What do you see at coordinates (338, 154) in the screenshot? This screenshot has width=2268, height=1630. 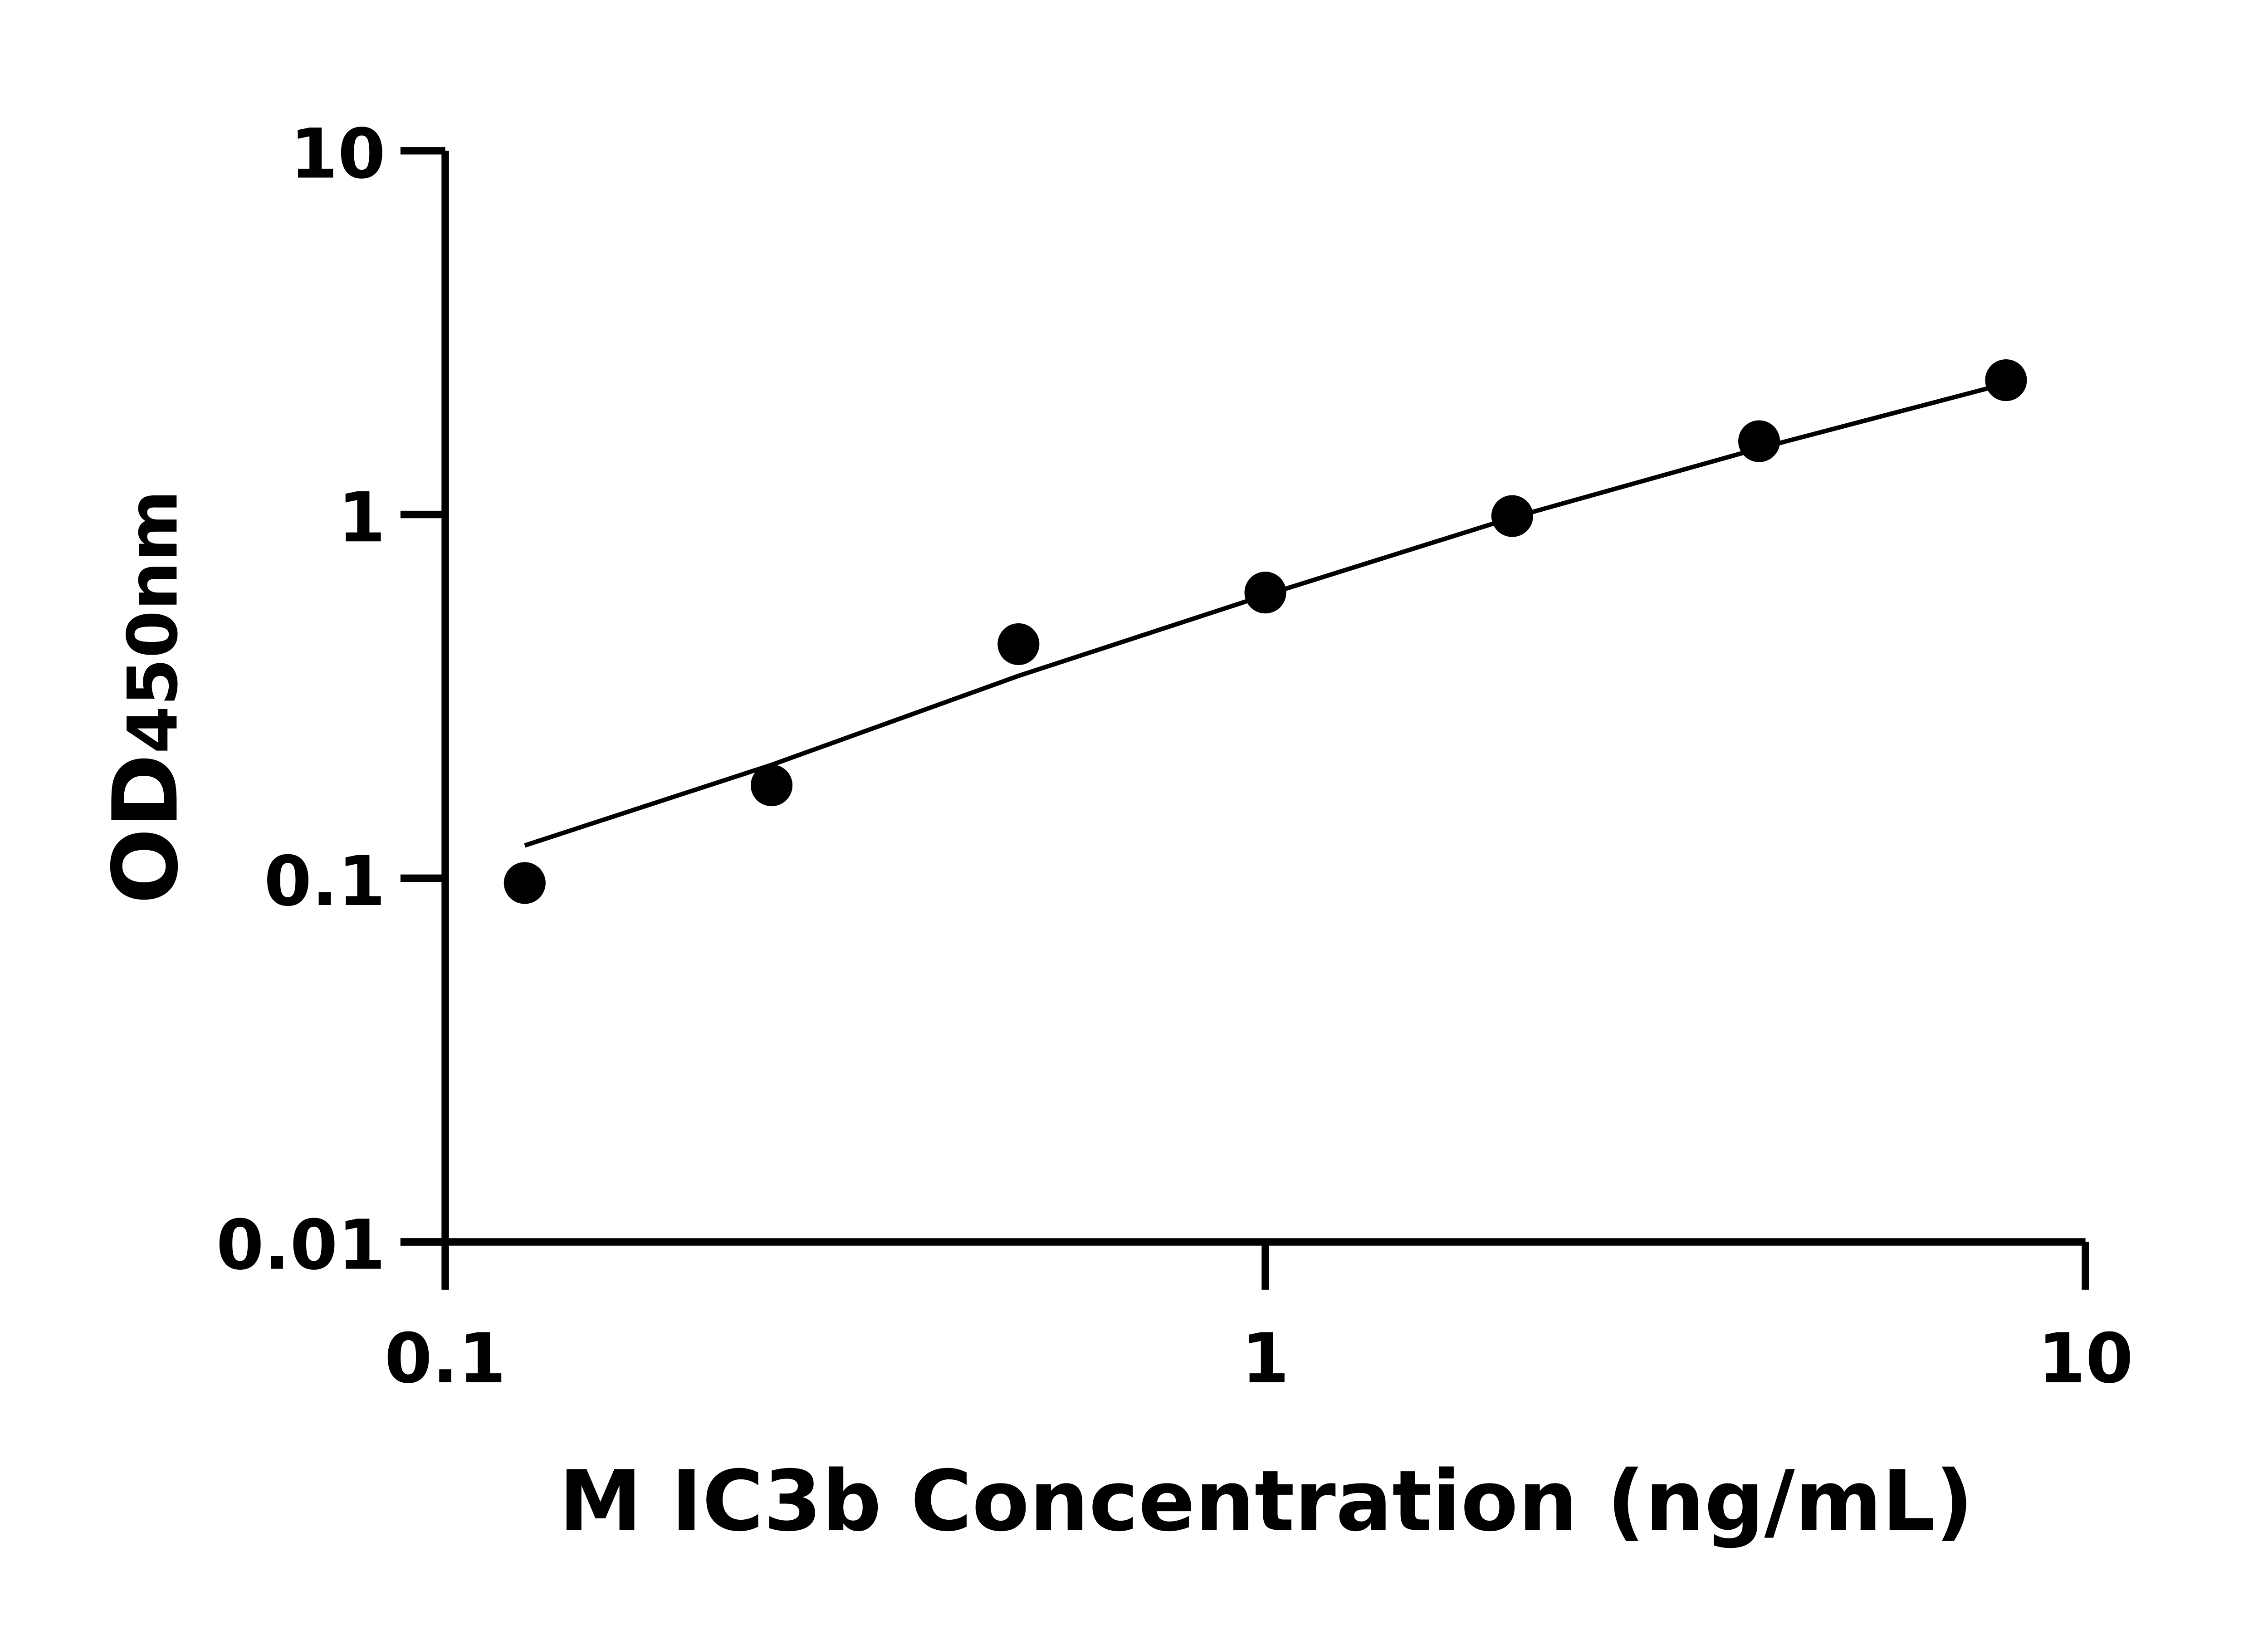 I see `y-tick-label: 10` at bounding box center [338, 154].